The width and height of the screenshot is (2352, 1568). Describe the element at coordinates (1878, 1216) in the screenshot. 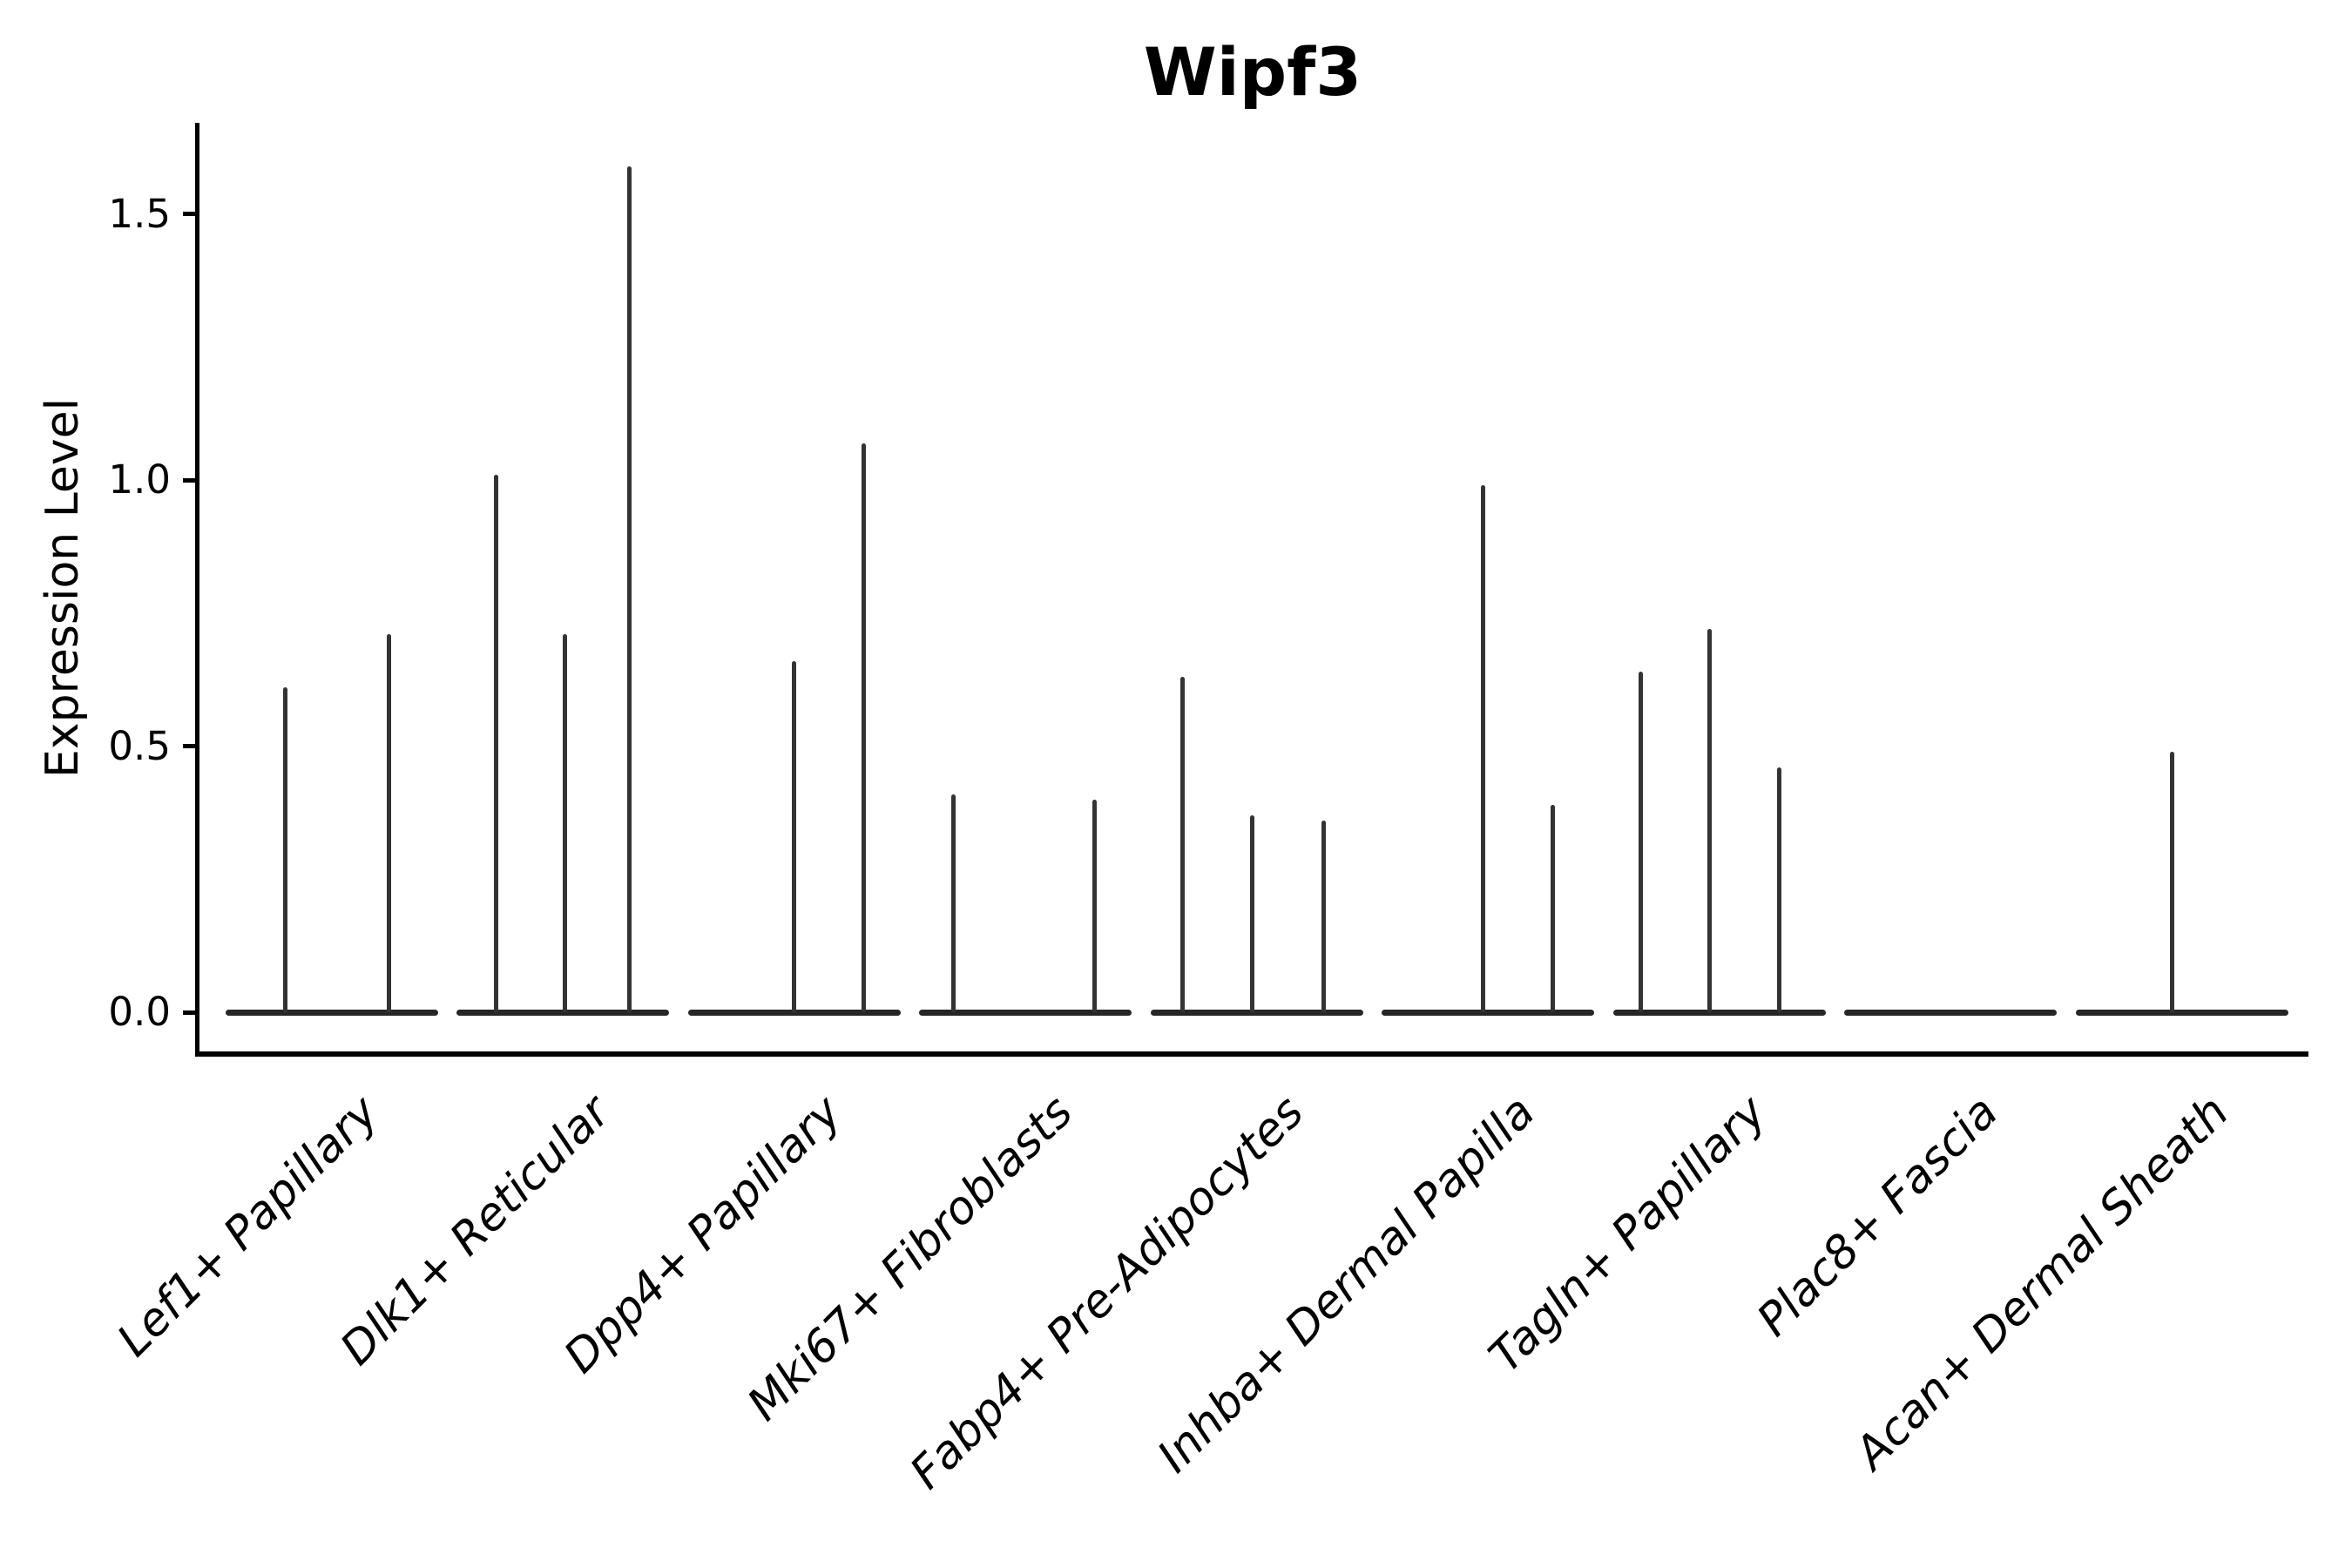

I see `x-tick-label: Plac8+ Fascia` at that location.